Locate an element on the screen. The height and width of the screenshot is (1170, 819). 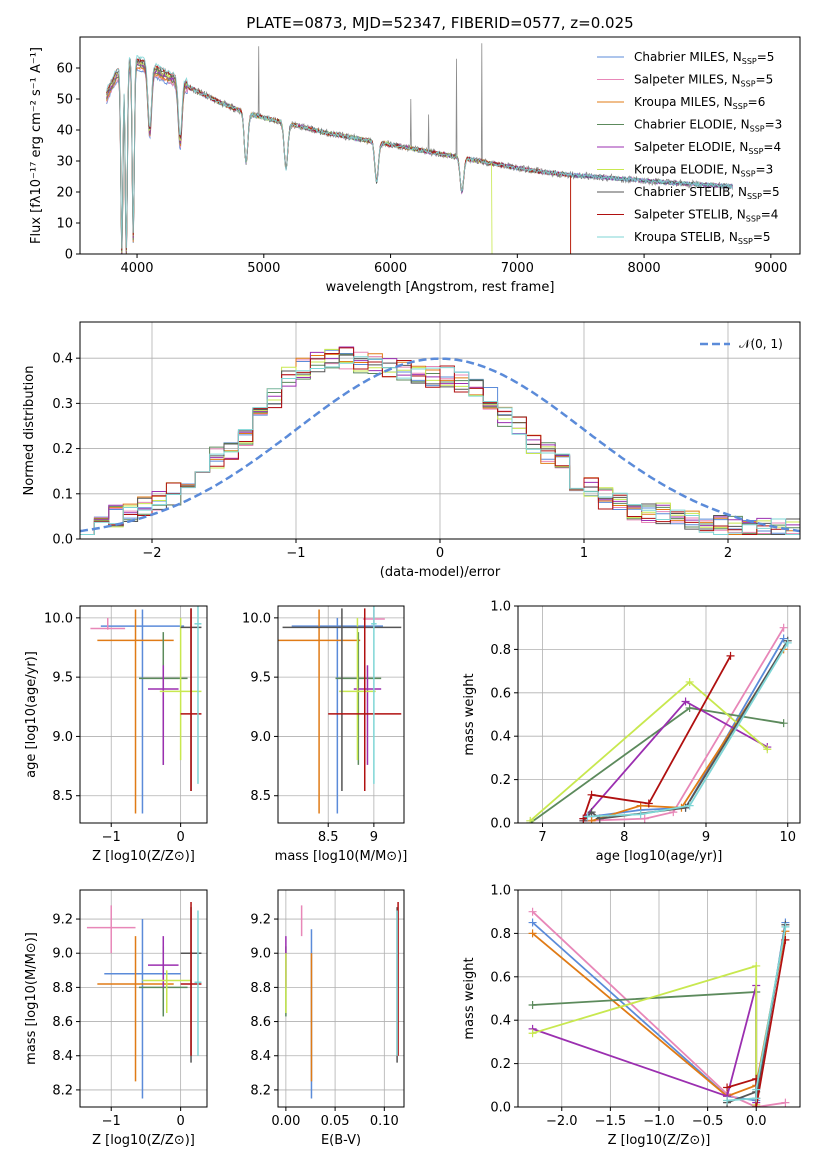
legend-label: Chabrier ELODIE, NSSP=3 is located at coordinates (708, 126).